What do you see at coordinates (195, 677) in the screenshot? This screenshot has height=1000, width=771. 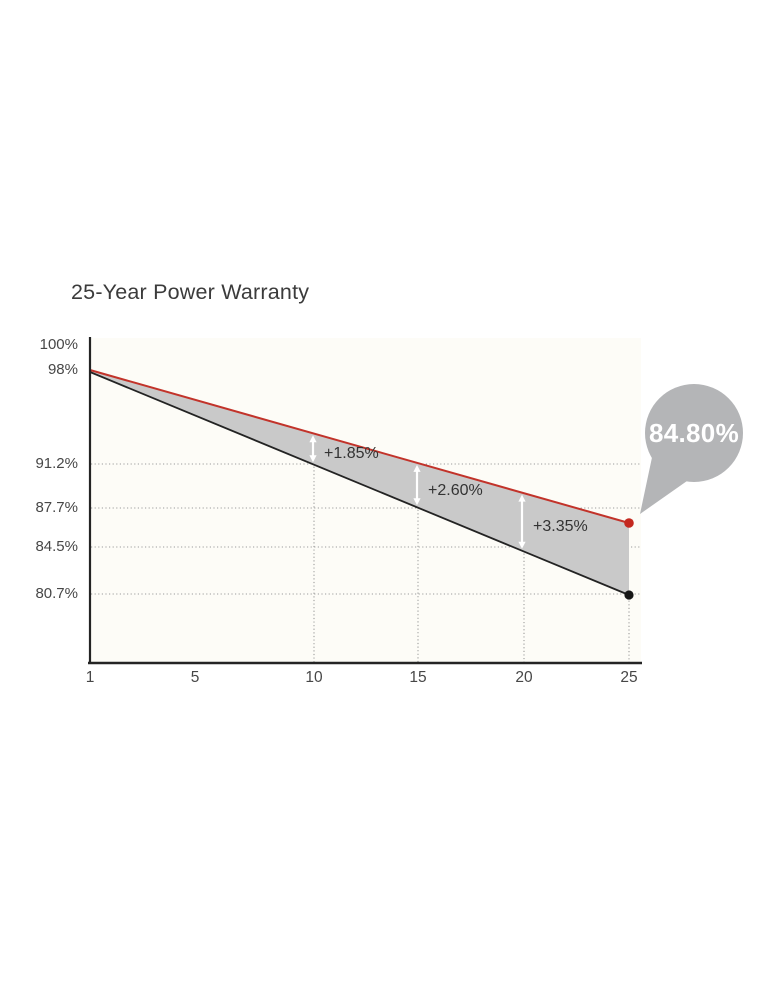 I see `x-axis-tick-label: 5` at bounding box center [195, 677].